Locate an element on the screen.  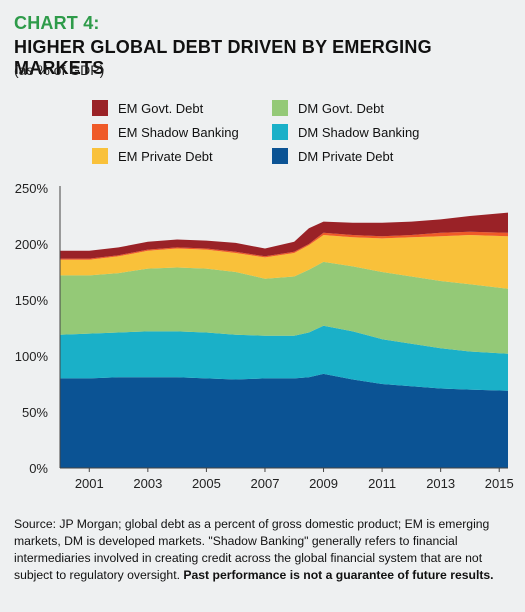
y-tick-label: 200% is located at coordinates (32, 244).